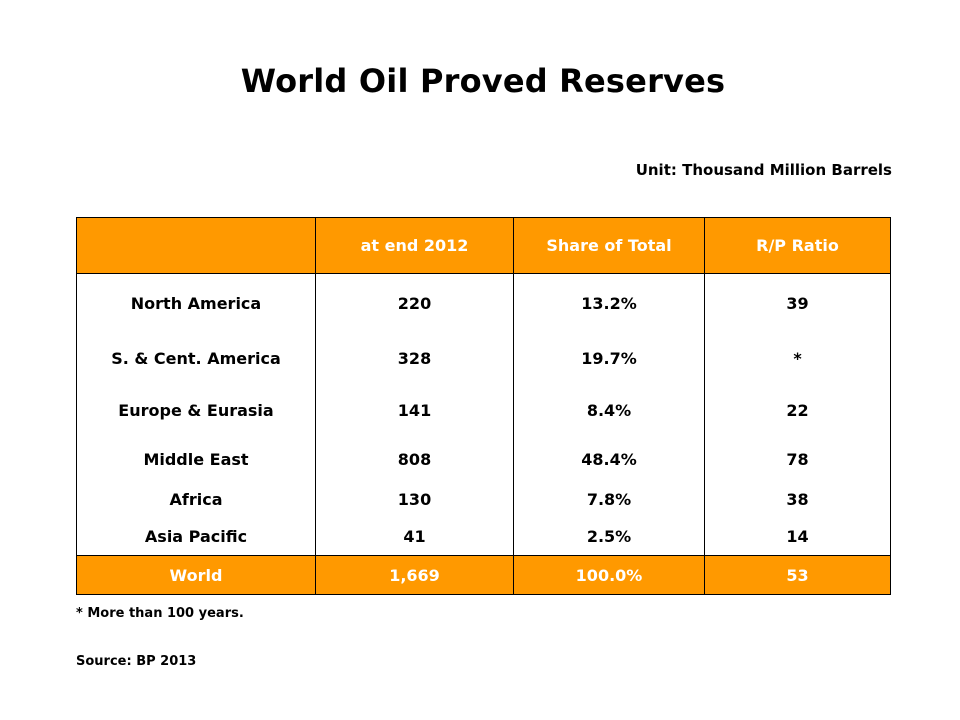  I want to click on share-cell: 7.8%, so click(609, 499).